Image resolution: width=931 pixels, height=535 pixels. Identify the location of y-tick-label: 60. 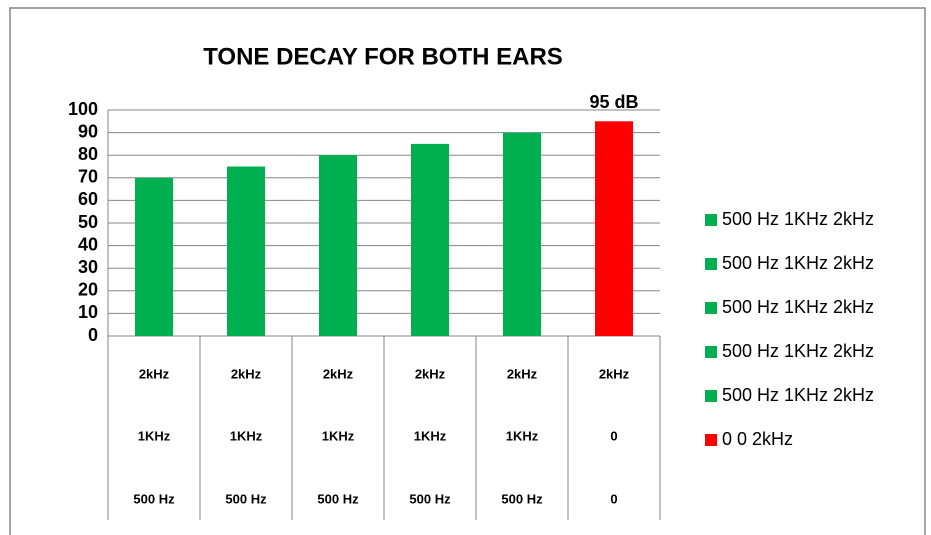
(88, 199).